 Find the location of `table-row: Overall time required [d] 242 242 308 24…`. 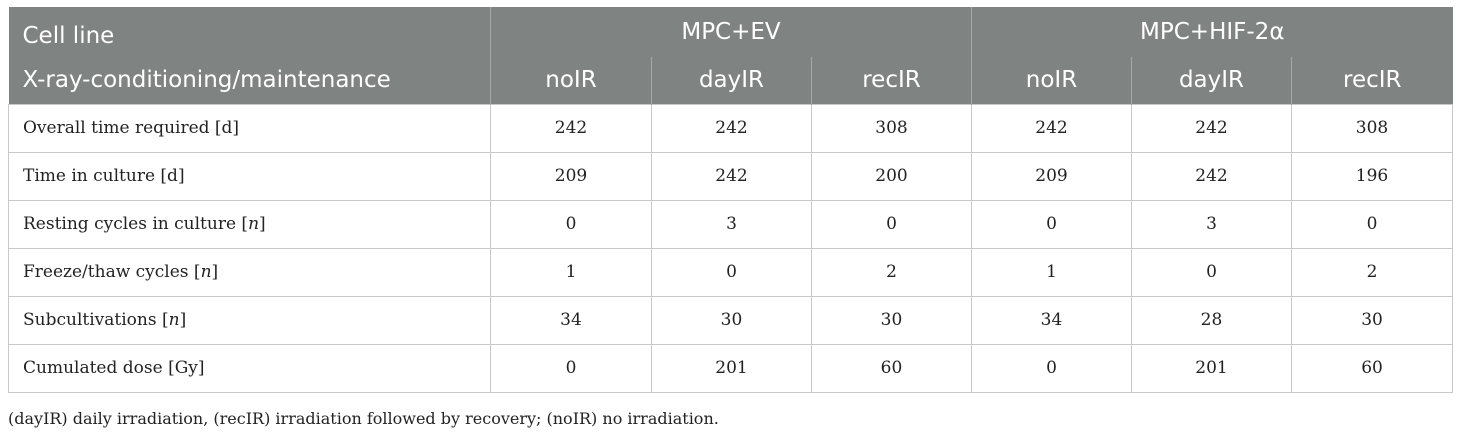

table-row: Overall time required [d] 242 242 308 24… is located at coordinates (731, 128).